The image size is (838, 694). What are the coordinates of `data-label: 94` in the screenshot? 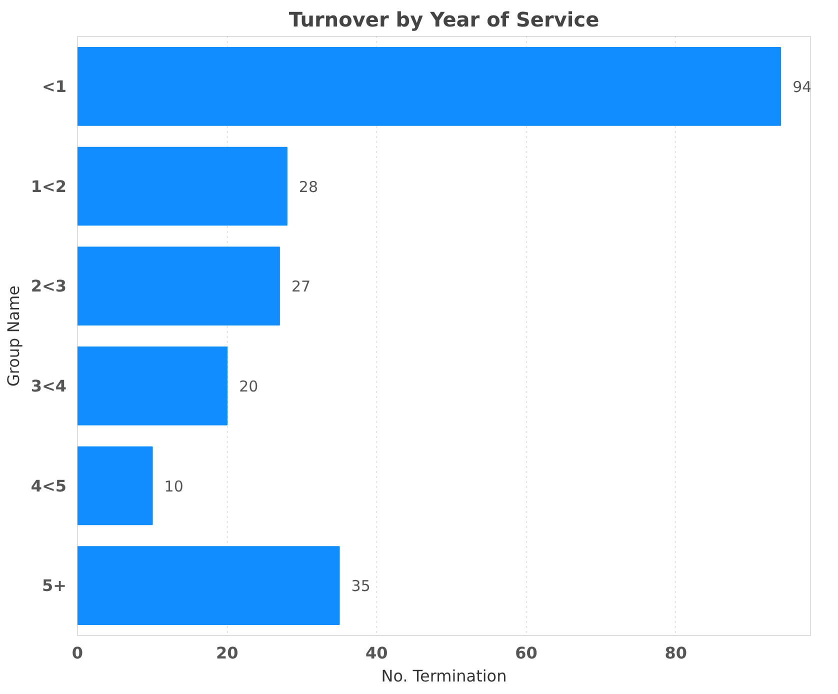 It's located at (802, 87).